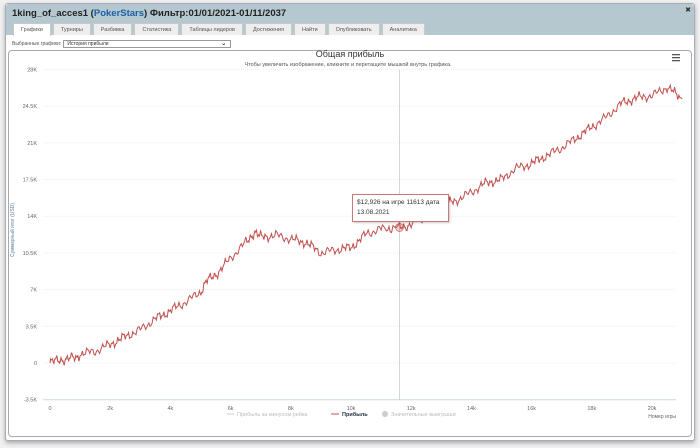 Image resolution: width=700 pixels, height=448 pixels. I want to click on x-tick-label: 6k, so click(231, 409).